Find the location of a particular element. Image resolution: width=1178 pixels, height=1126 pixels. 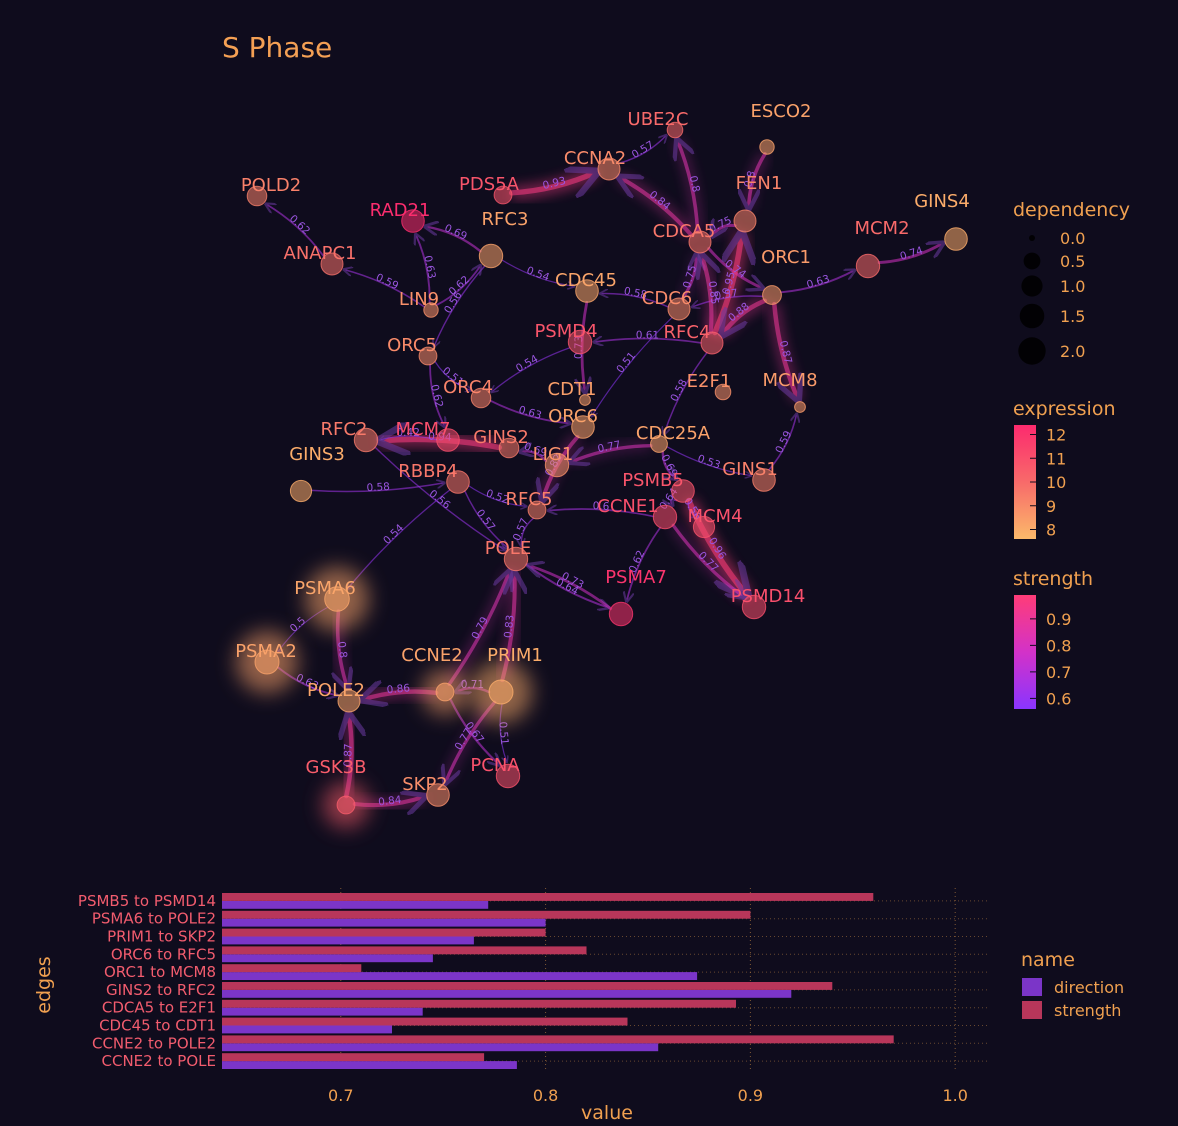

node-ube2c is located at coordinates (675, 130).